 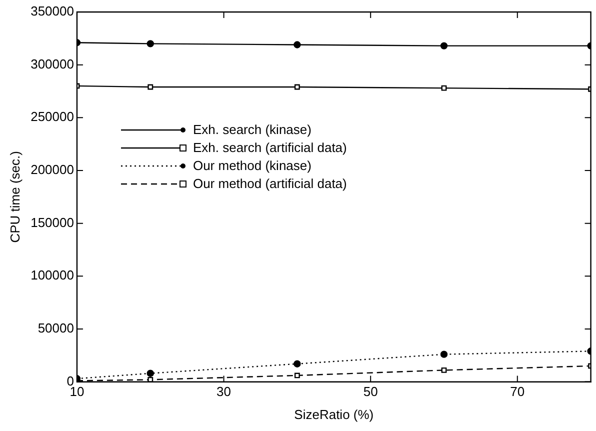 What do you see at coordinates (52, 64) in the screenshot?
I see `y-tick-label: 300000` at bounding box center [52, 64].